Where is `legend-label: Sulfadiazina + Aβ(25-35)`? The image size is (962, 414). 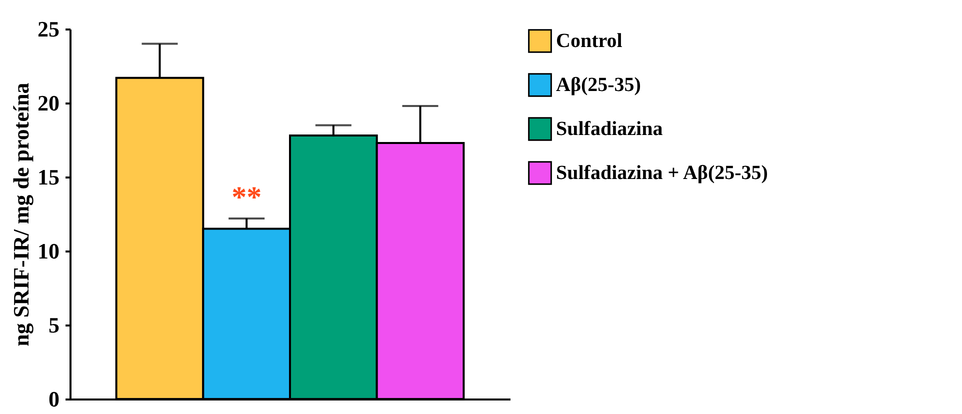 legend-label: Sulfadiazina + Aβ(25-35) is located at coordinates (662, 173).